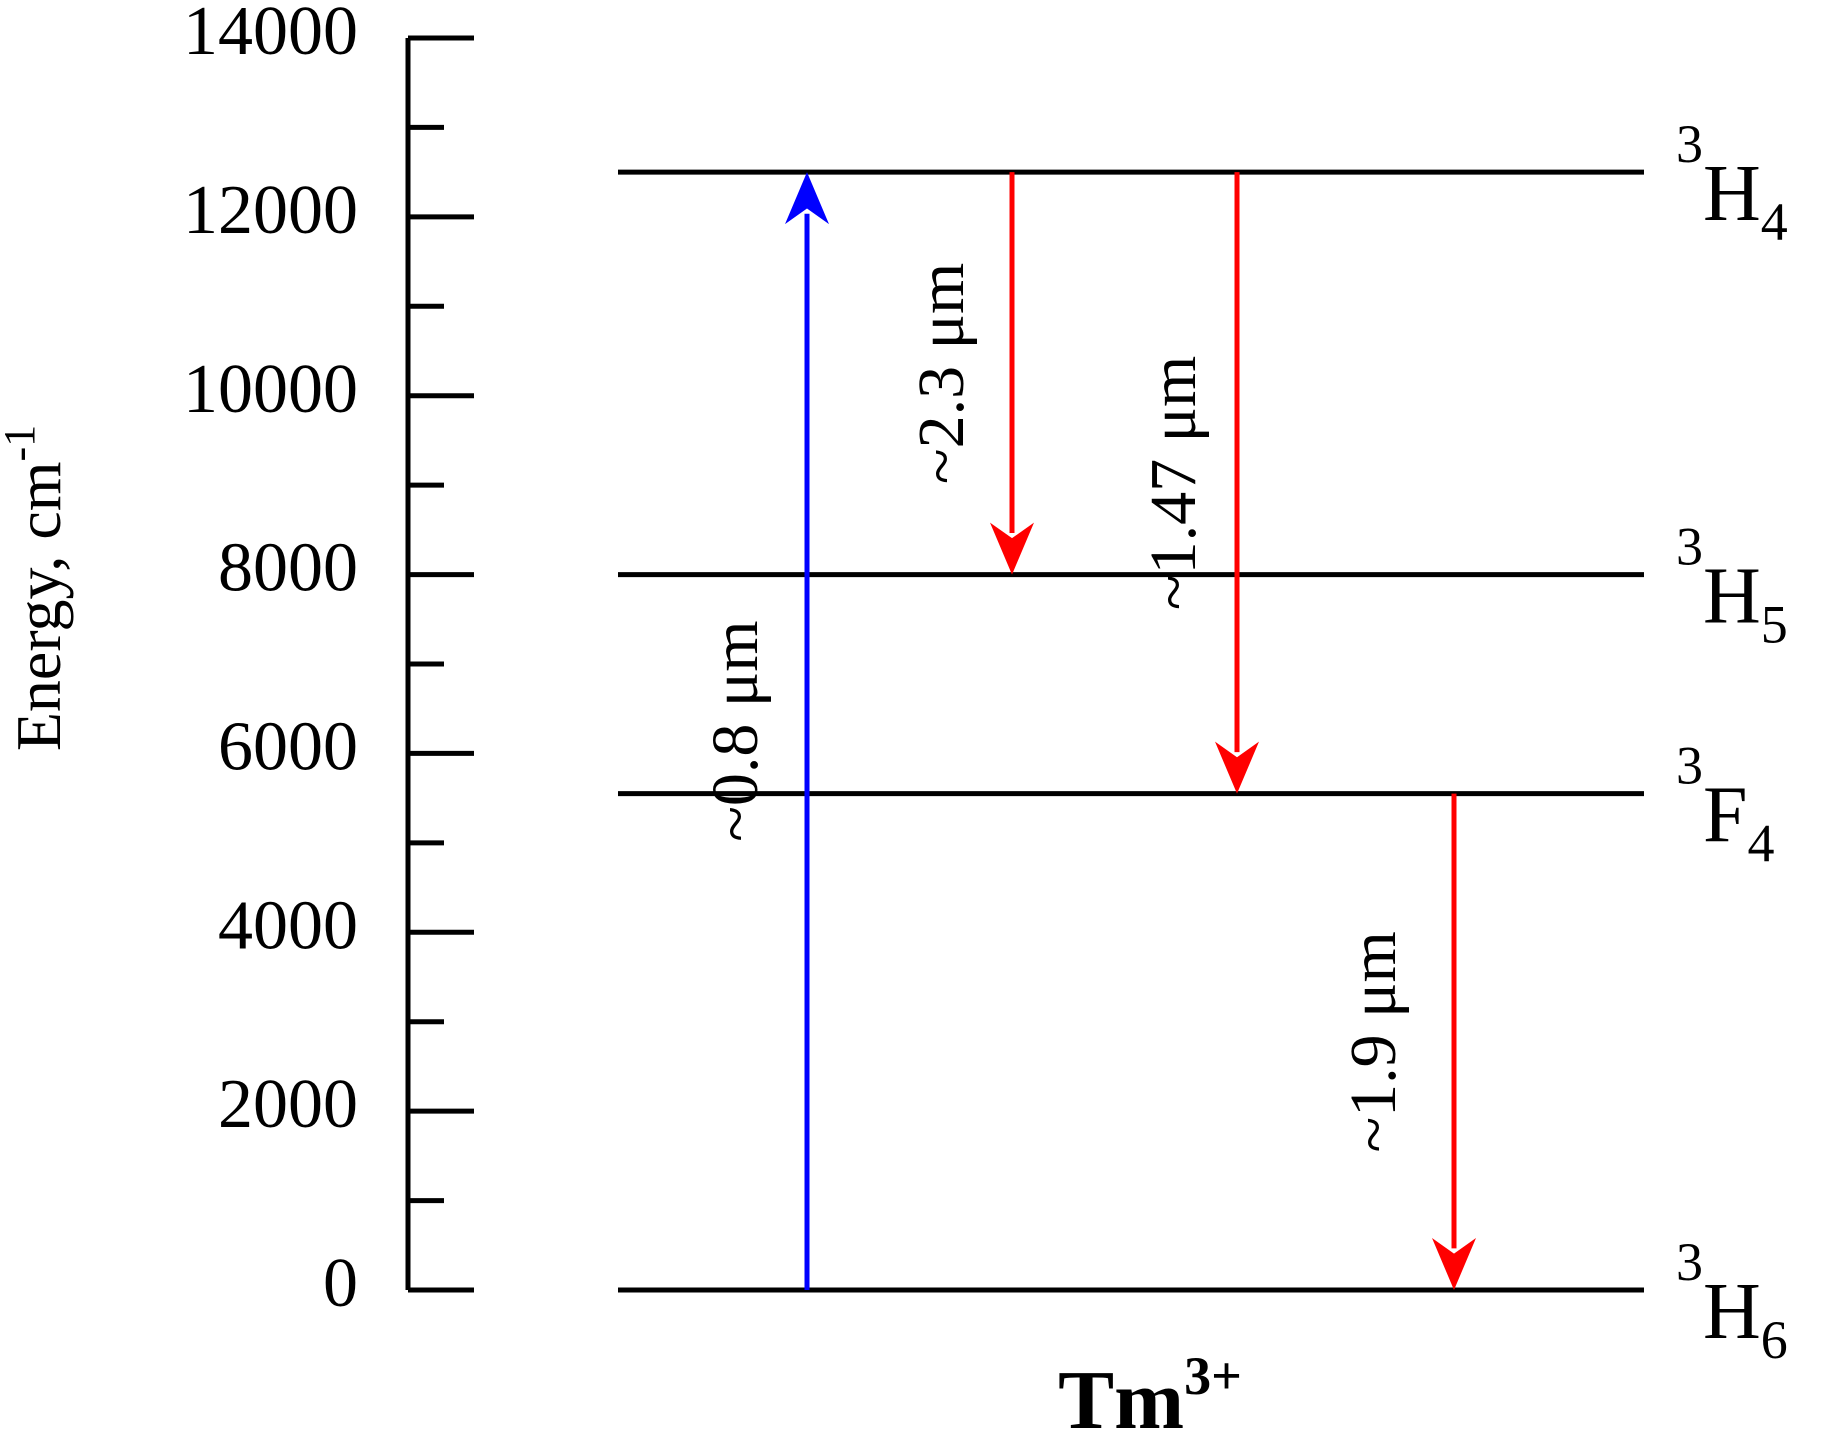 The width and height of the screenshot is (1847, 1447). What do you see at coordinates (735, 730) in the screenshot?
I see `transition-label: ~0.8 μm` at bounding box center [735, 730].